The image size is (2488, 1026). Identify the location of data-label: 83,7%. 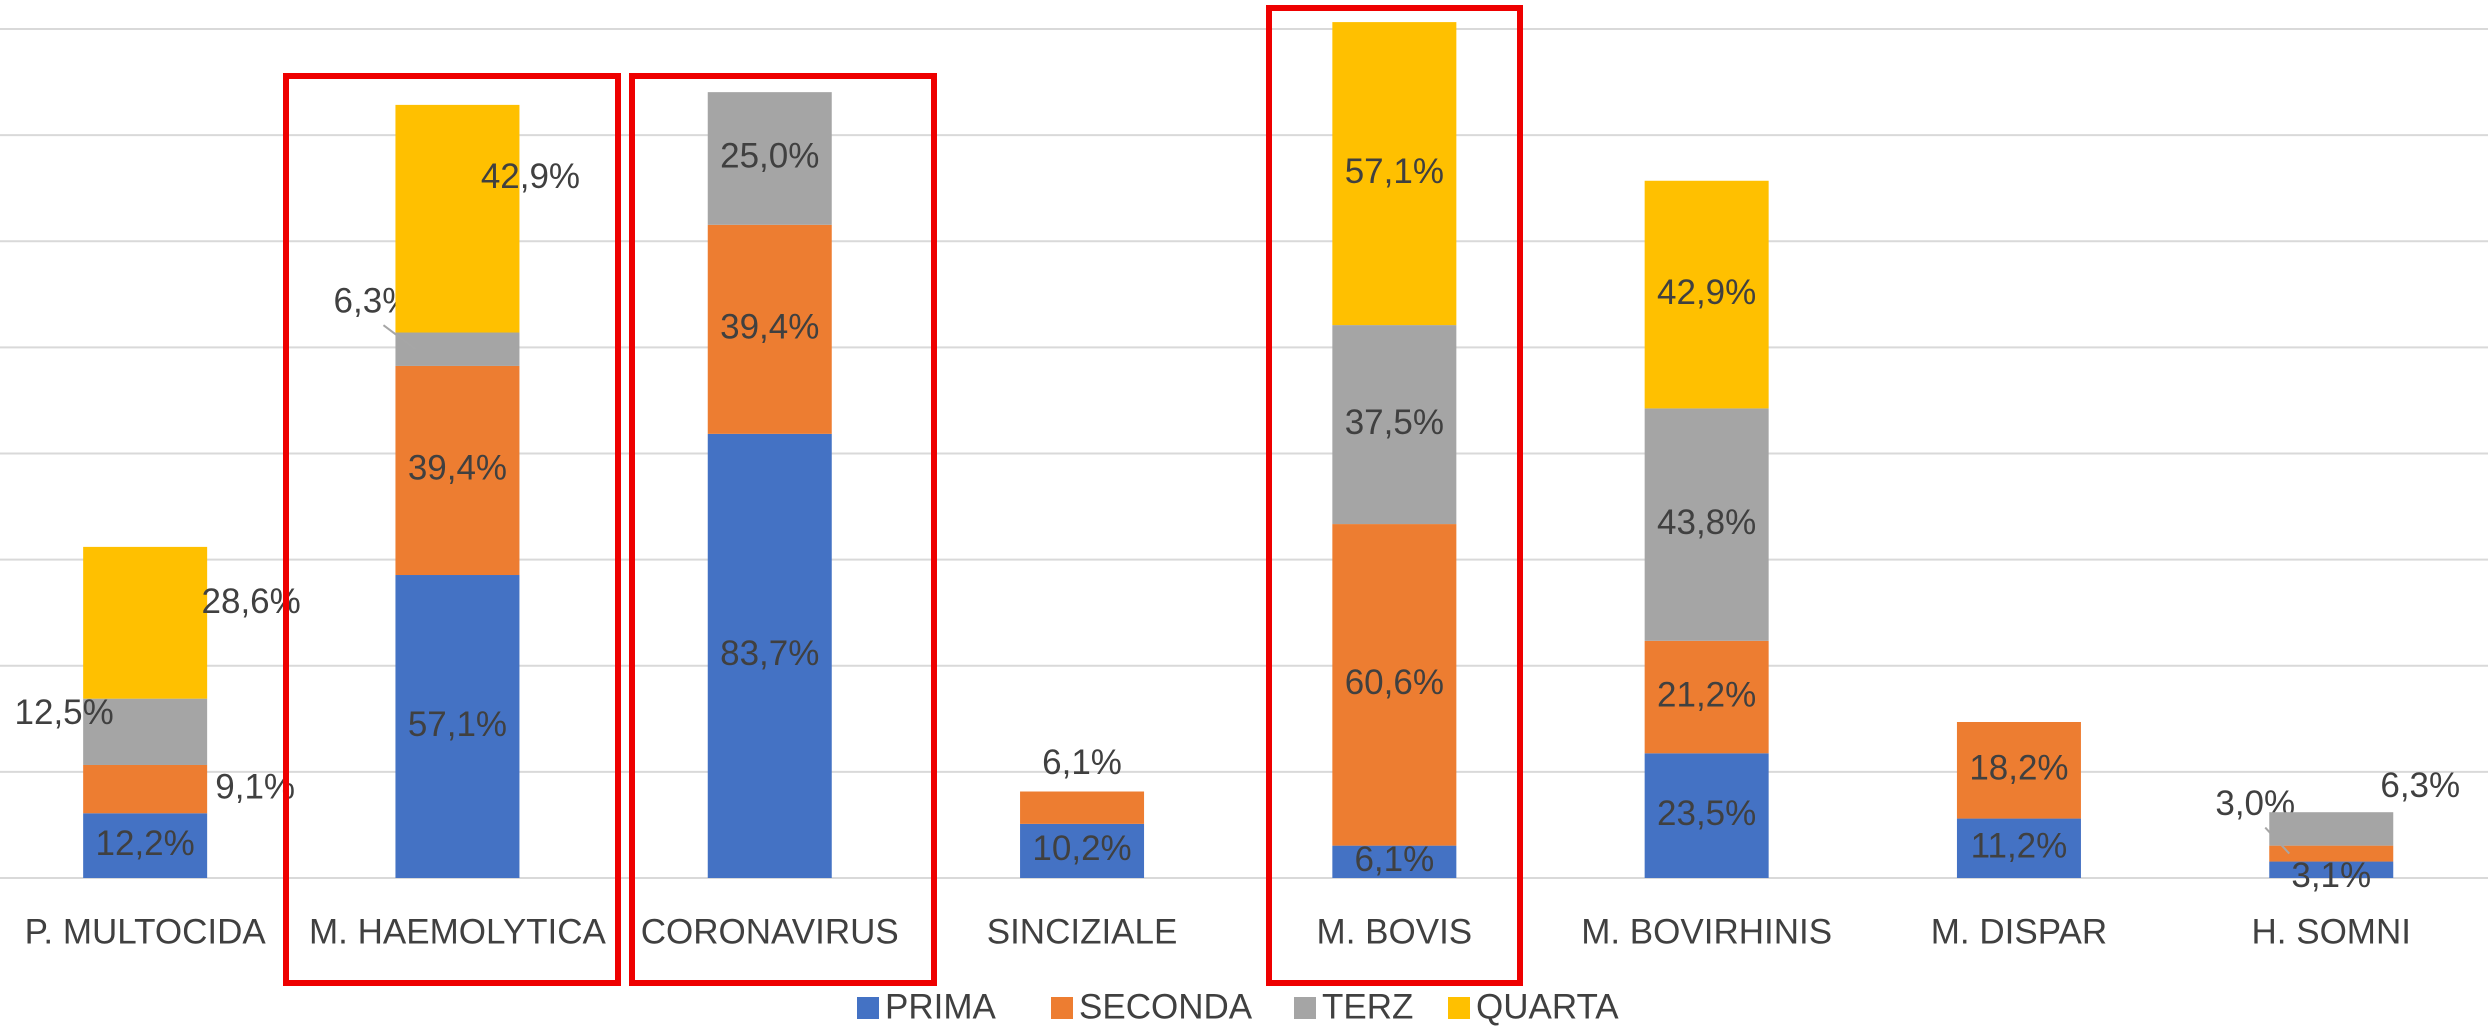
(769, 653).